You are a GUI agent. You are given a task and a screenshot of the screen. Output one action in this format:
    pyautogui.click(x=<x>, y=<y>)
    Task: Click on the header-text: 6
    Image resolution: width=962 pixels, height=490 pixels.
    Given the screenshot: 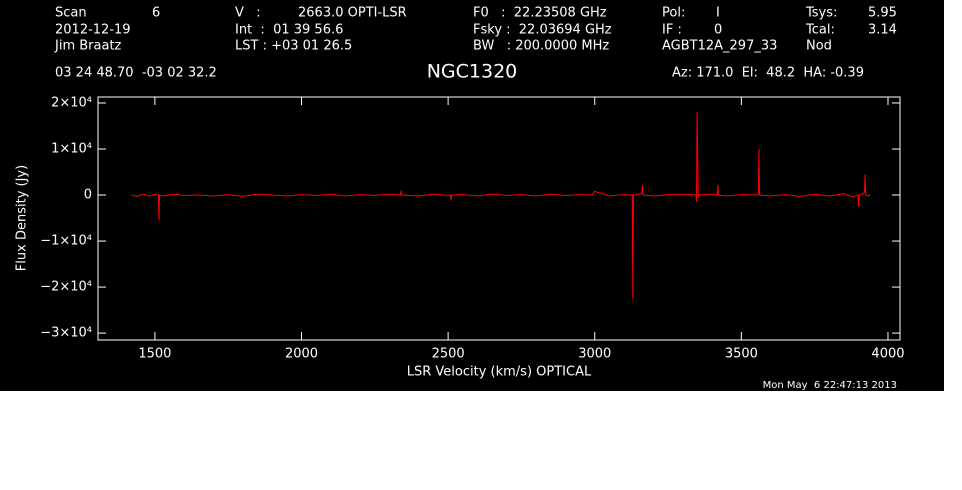 What is the action you would take?
    pyautogui.click(x=156, y=13)
    